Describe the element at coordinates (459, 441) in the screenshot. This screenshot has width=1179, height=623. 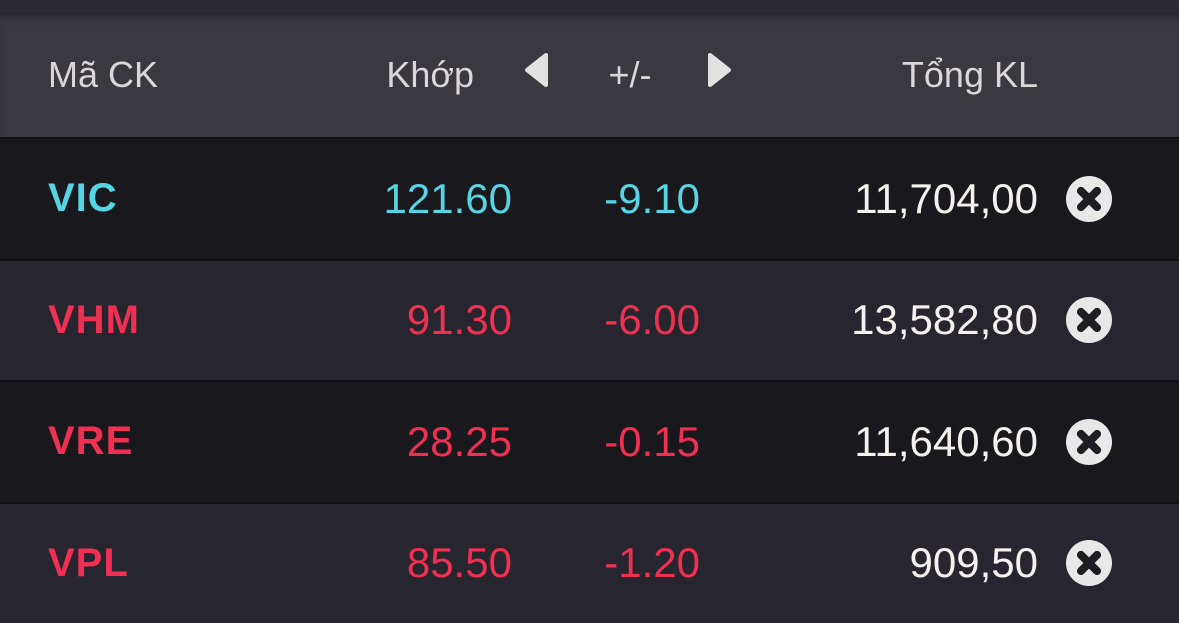
I see `matched-price: 28.25` at that location.